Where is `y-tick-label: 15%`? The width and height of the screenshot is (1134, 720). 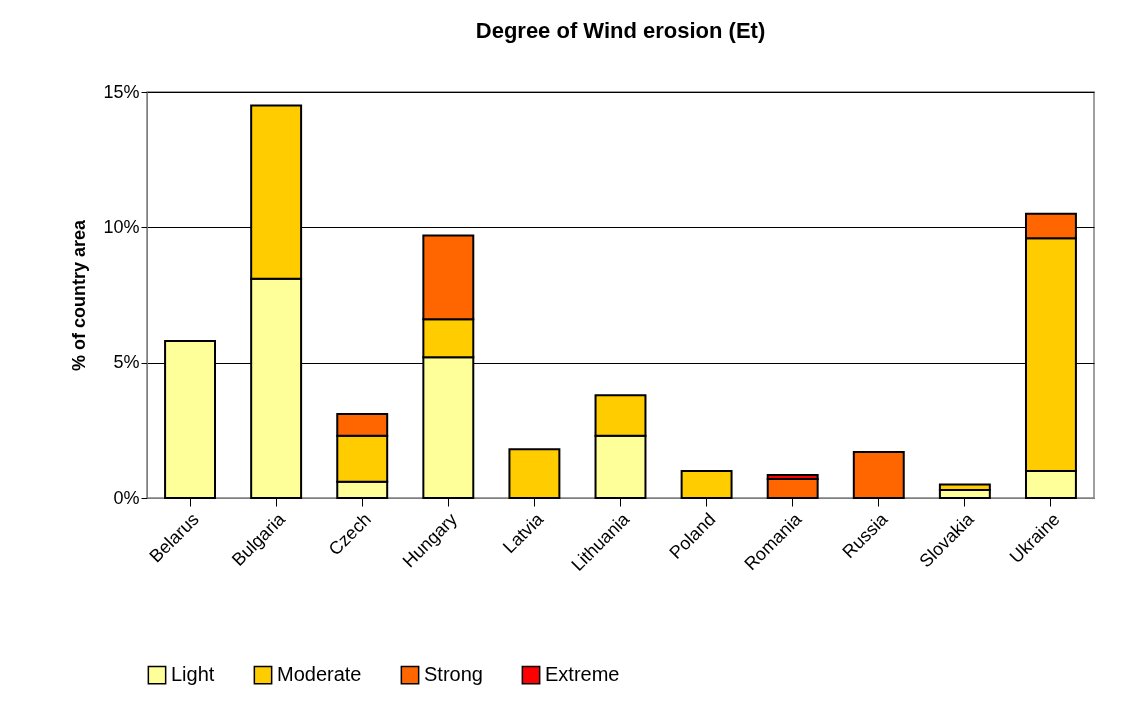
y-tick-label: 15% is located at coordinates (121, 91).